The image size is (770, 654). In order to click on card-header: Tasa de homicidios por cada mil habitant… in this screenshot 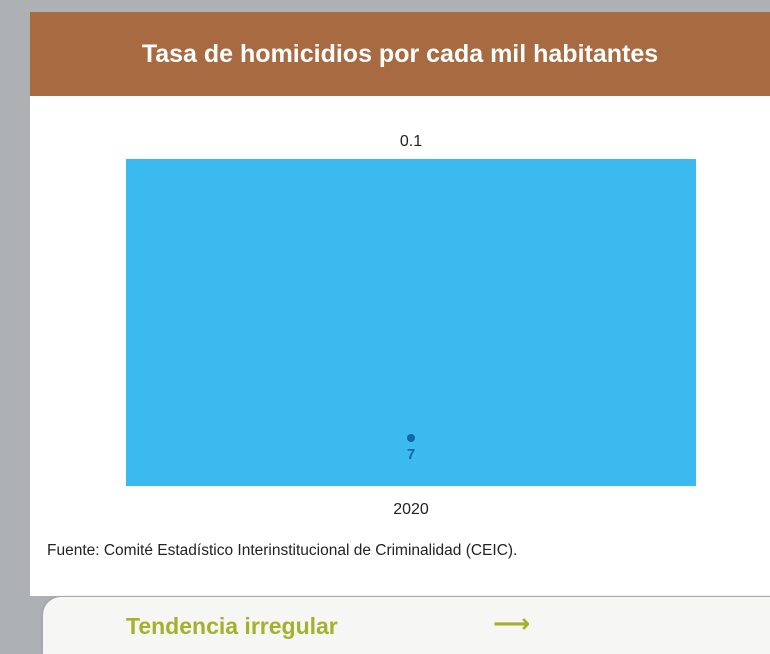, I will do `click(400, 54)`.